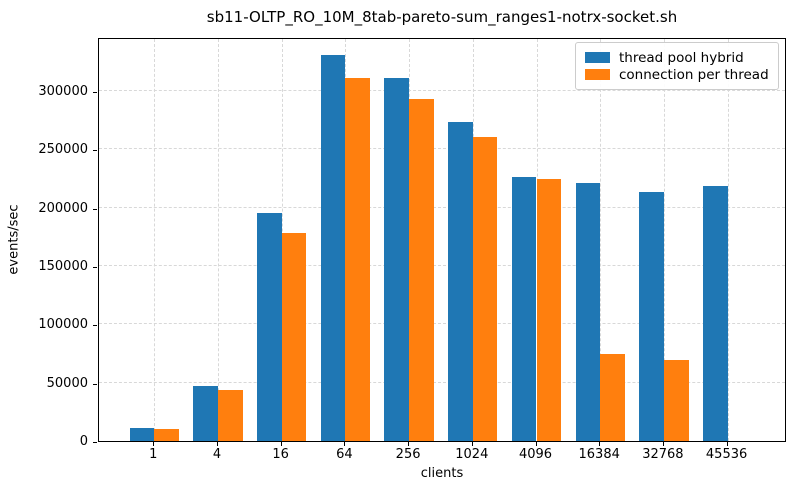 Image resolution: width=800 pixels, height=500 pixels. What do you see at coordinates (597, 57) in the screenshot?
I see `legend-swatch-thread-pool-hybrid` at bounding box center [597, 57].